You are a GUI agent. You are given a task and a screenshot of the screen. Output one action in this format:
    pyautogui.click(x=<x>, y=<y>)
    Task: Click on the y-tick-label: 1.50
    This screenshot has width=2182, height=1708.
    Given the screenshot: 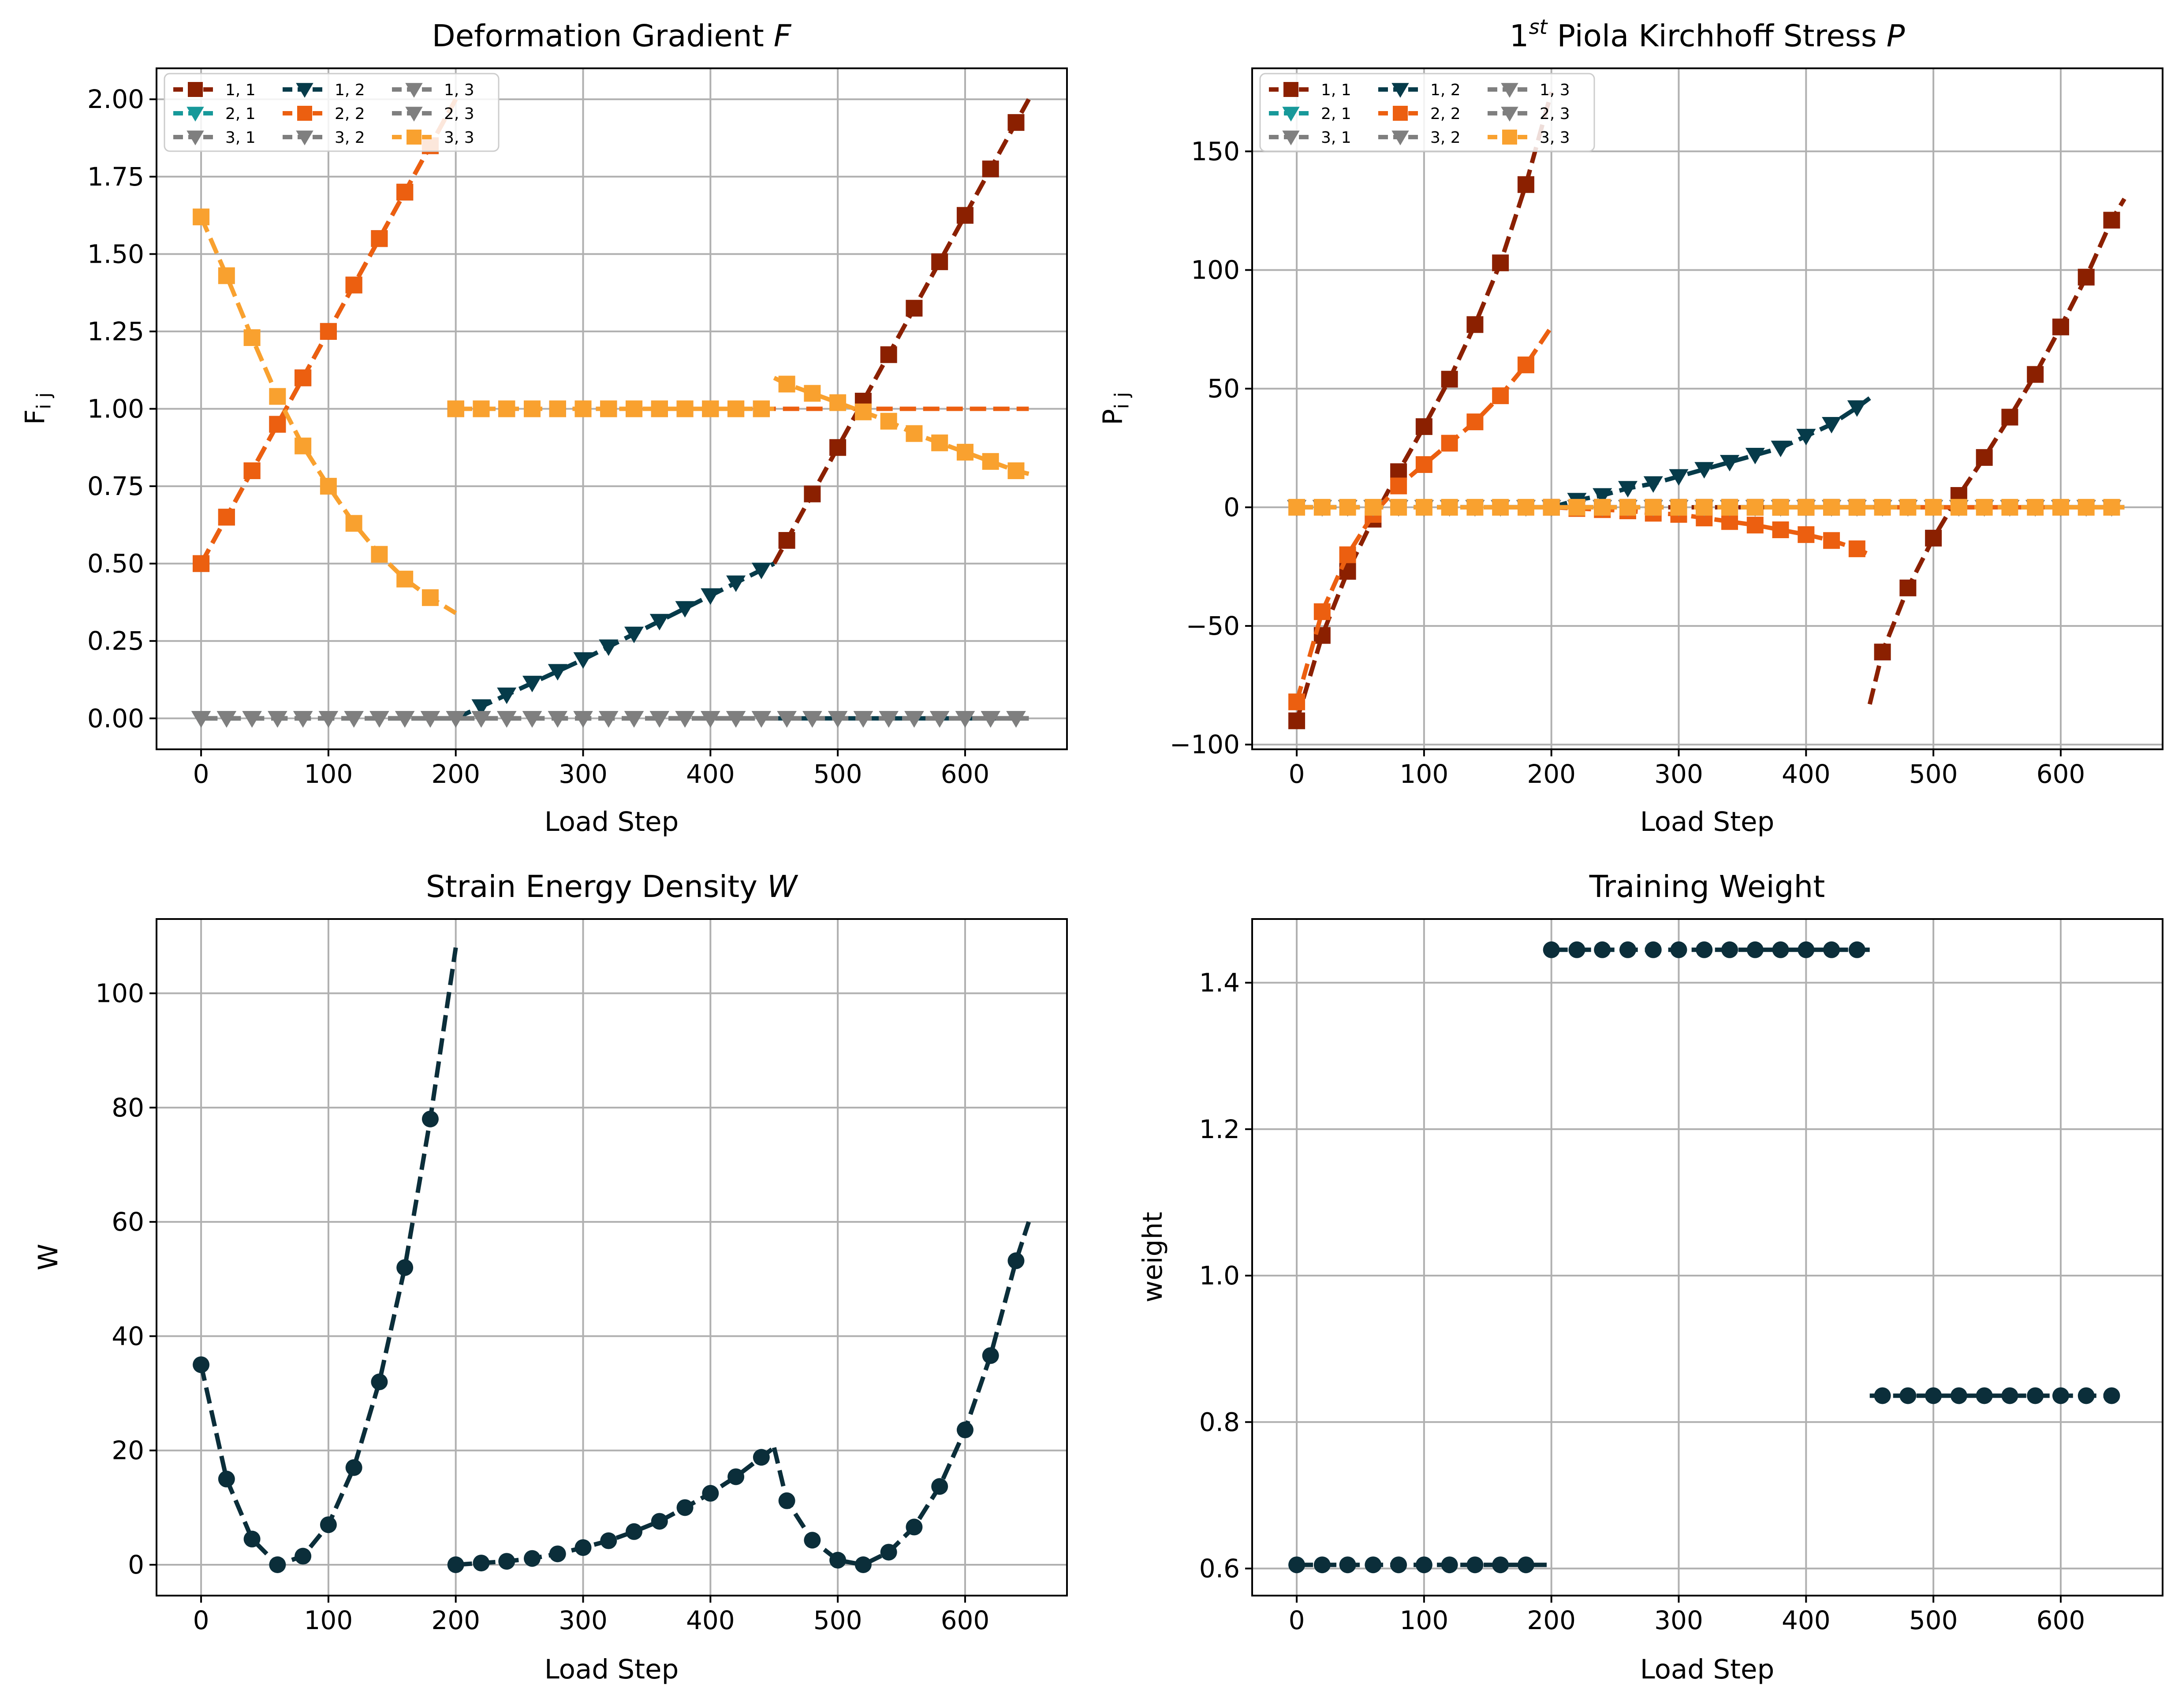 What is the action you would take?
    pyautogui.click(x=115, y=254)
    